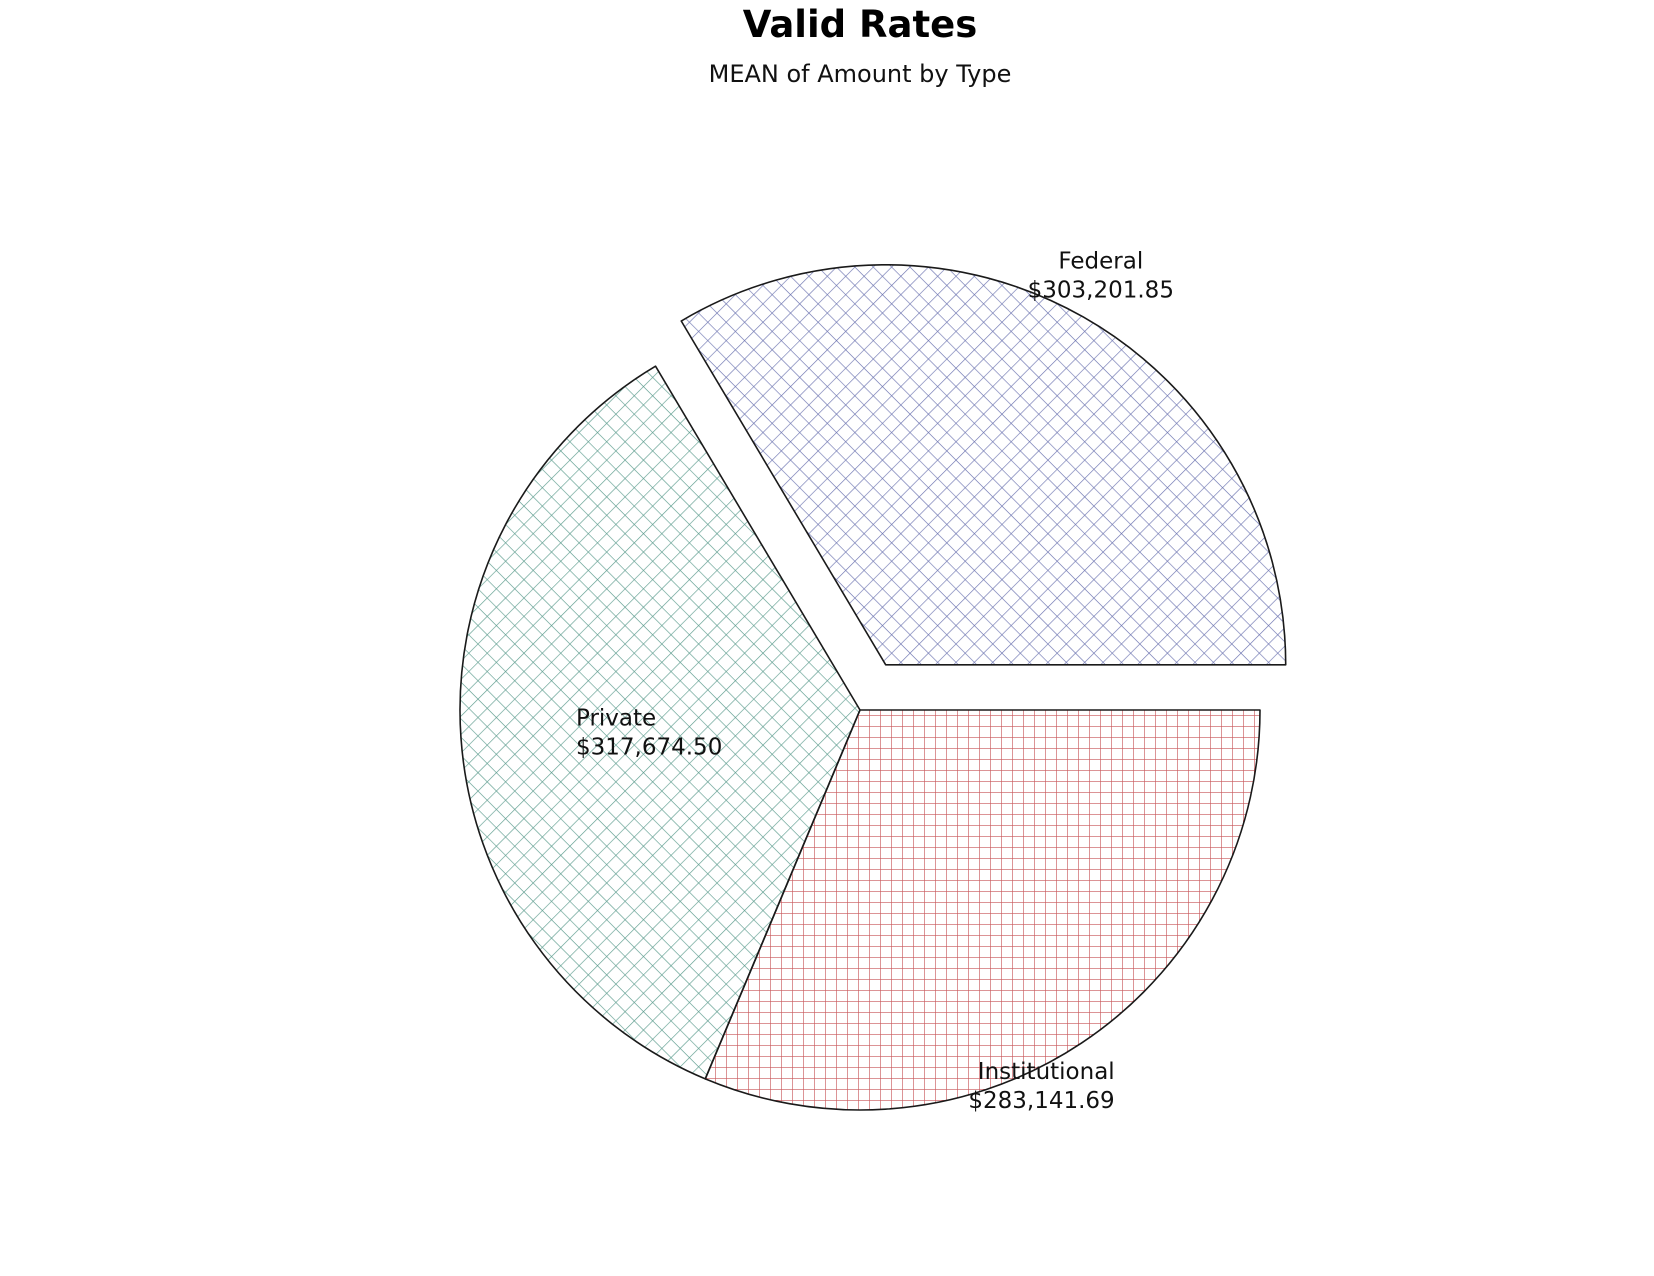 This screenshot has width=1654, height=1276. I want to click on pie-slice-federal, so click(983, 465).